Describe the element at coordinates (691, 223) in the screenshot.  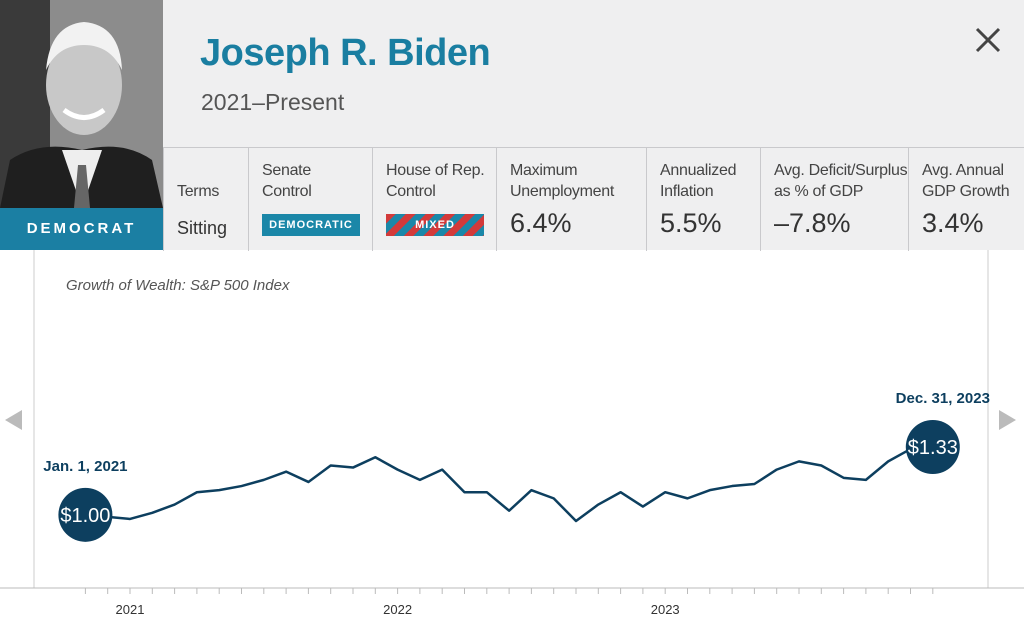
I see `stat-value: 5.5%` at that location.